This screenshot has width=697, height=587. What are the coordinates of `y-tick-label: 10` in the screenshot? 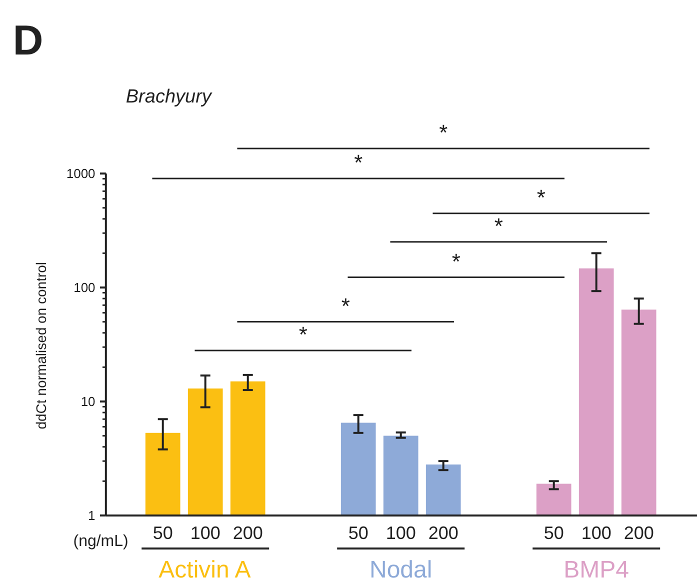 It's located at (88, 401).